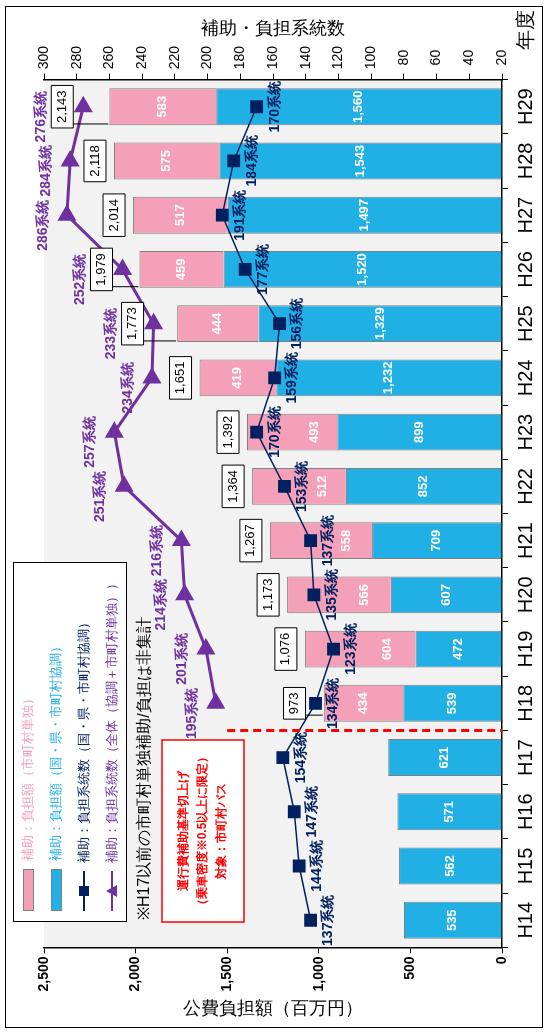 The height and width of the screenshot is (1034, 548). Describe the element at coordinates (524, 920) in the screenshot. I see `y-tick-label: H14` at that location.